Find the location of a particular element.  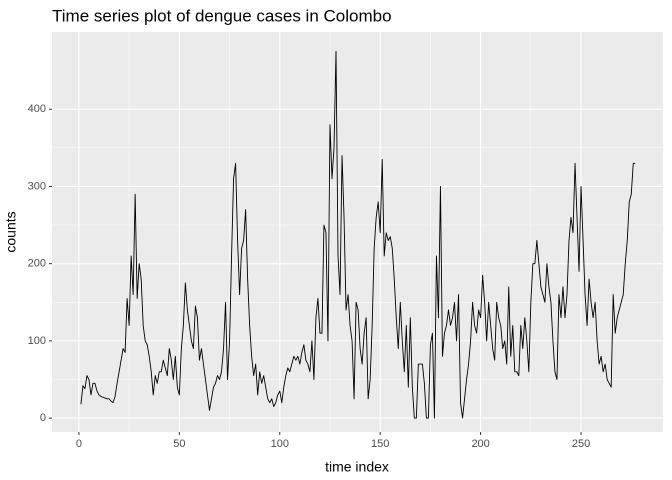

x-axis-title: time index is located at coordinates (357, 467).